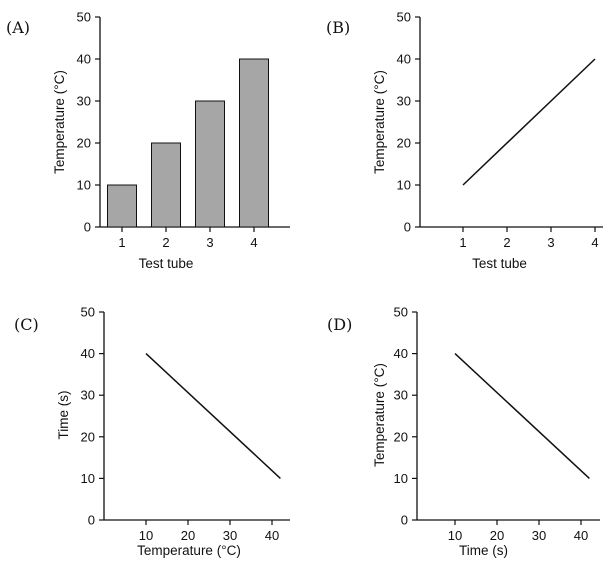 The image size is (604, 561). I want to click on panel-c-y-tick-label: 10, so click(88, 478).